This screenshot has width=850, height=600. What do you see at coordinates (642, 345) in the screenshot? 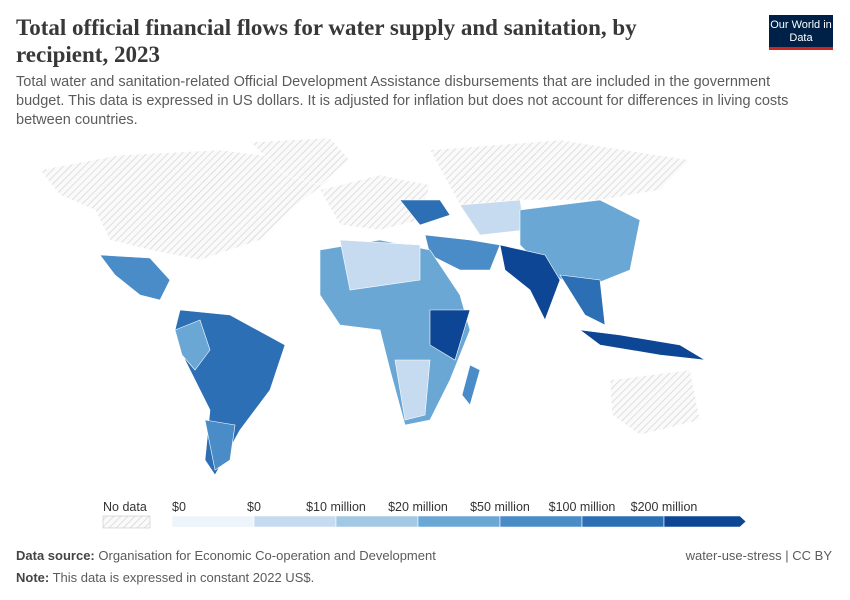
I see `indonesia` at bounding box center [642, 345].